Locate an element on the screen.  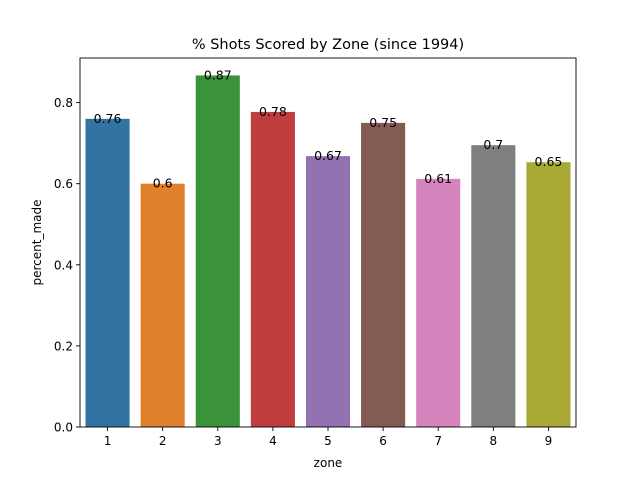
y-tick-label: 0.0 is located at coordinates (63, 428).